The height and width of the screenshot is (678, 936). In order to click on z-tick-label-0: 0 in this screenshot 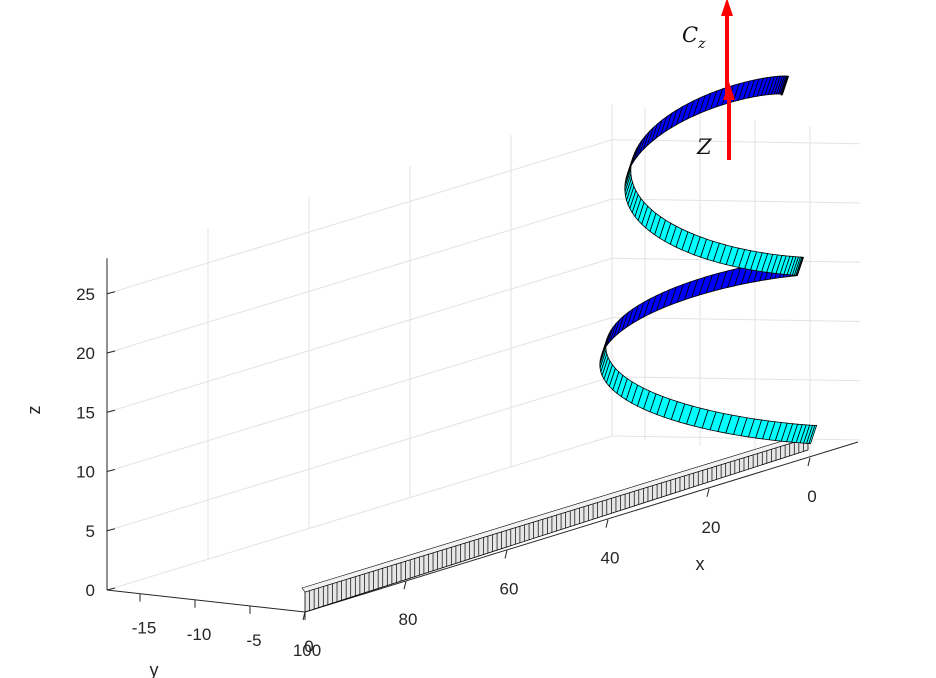, I will do `click(90, 590)`.